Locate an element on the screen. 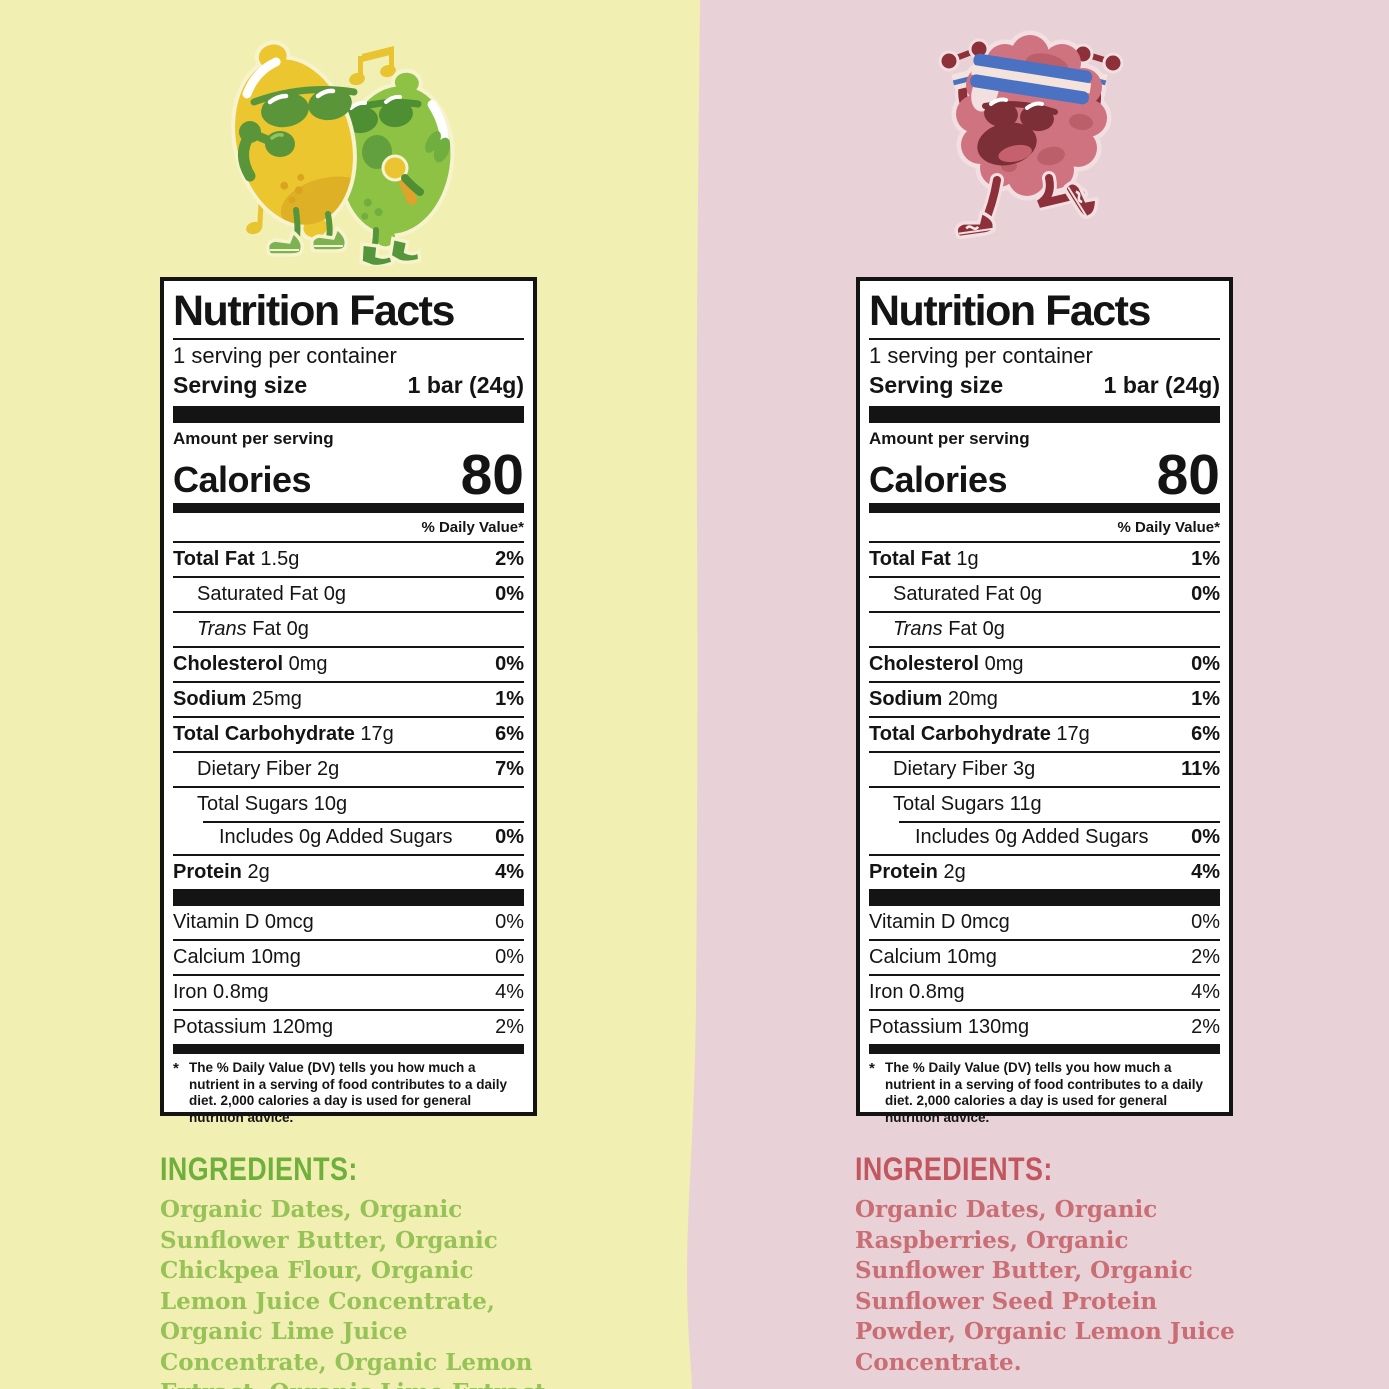 This screenshot has width=1389, height=1389. nutrient-row: Total Fat 1g 1% is located at coordinates (1044, 558).